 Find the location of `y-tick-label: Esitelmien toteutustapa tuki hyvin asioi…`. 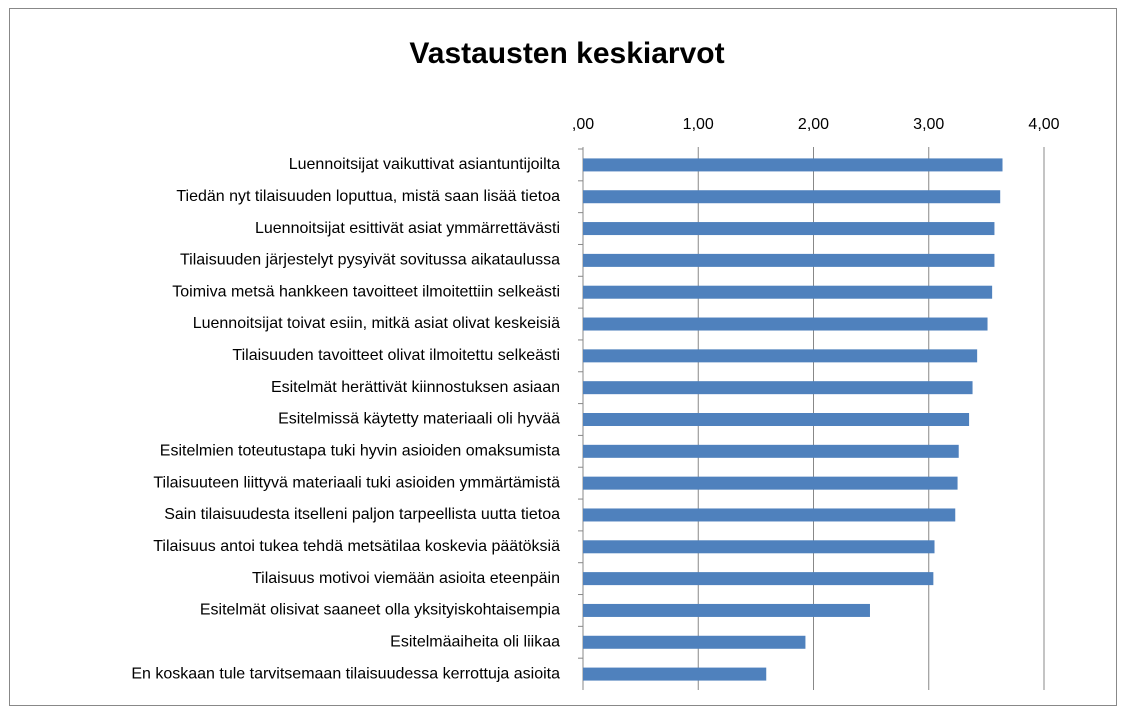

y-tick-label: Esitelmien toteutustapa tuki hyvin asioi… is located at coordinates (360, 451).